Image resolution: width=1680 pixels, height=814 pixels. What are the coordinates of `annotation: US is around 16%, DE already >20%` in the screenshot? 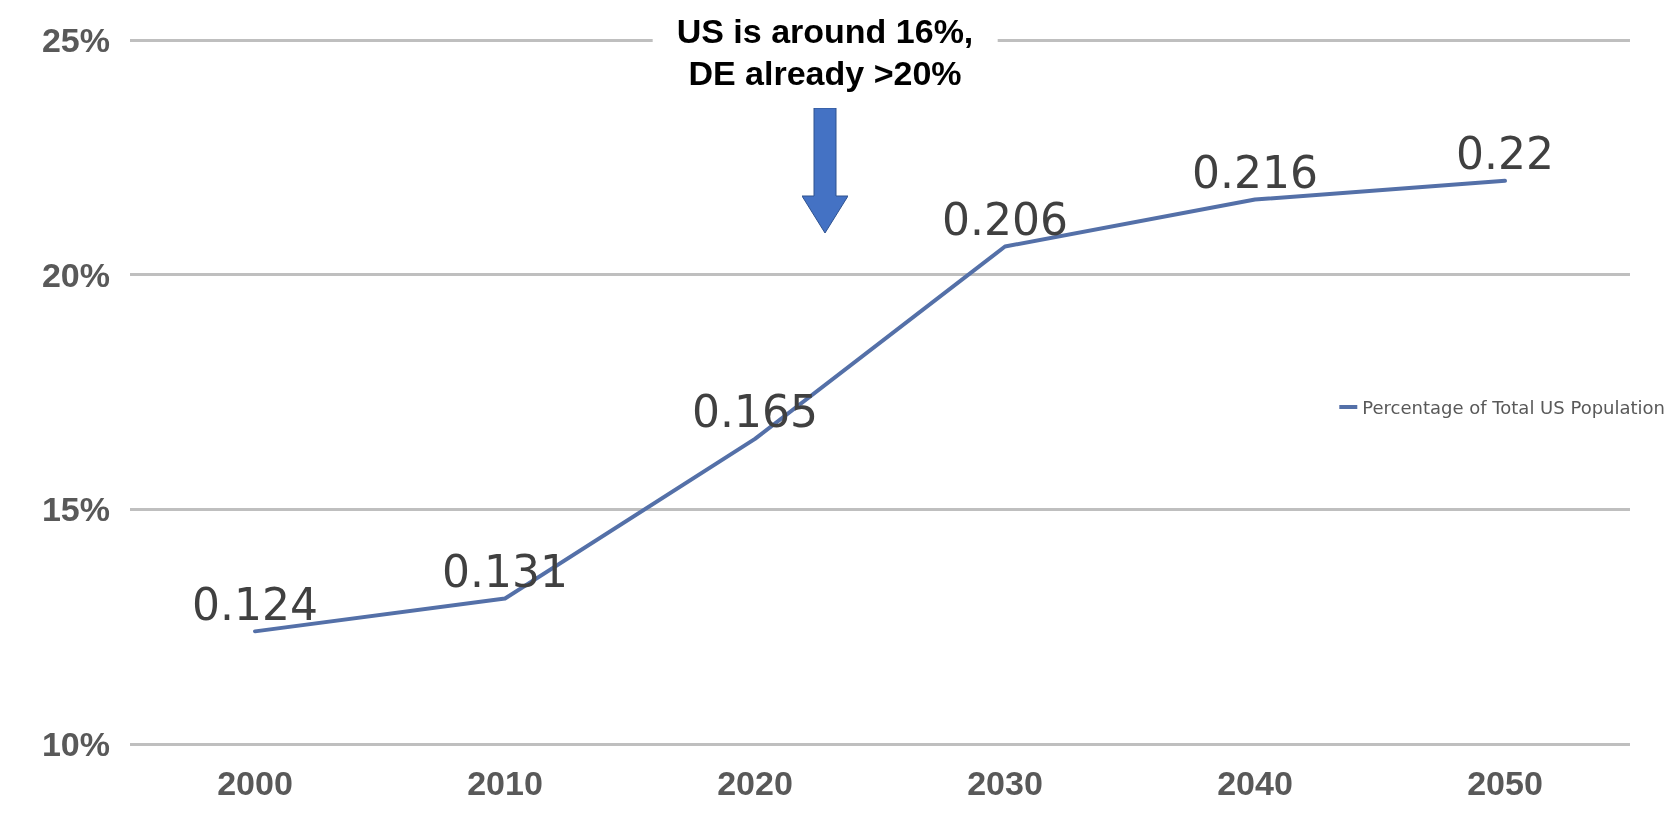 It's located at (825, 52).